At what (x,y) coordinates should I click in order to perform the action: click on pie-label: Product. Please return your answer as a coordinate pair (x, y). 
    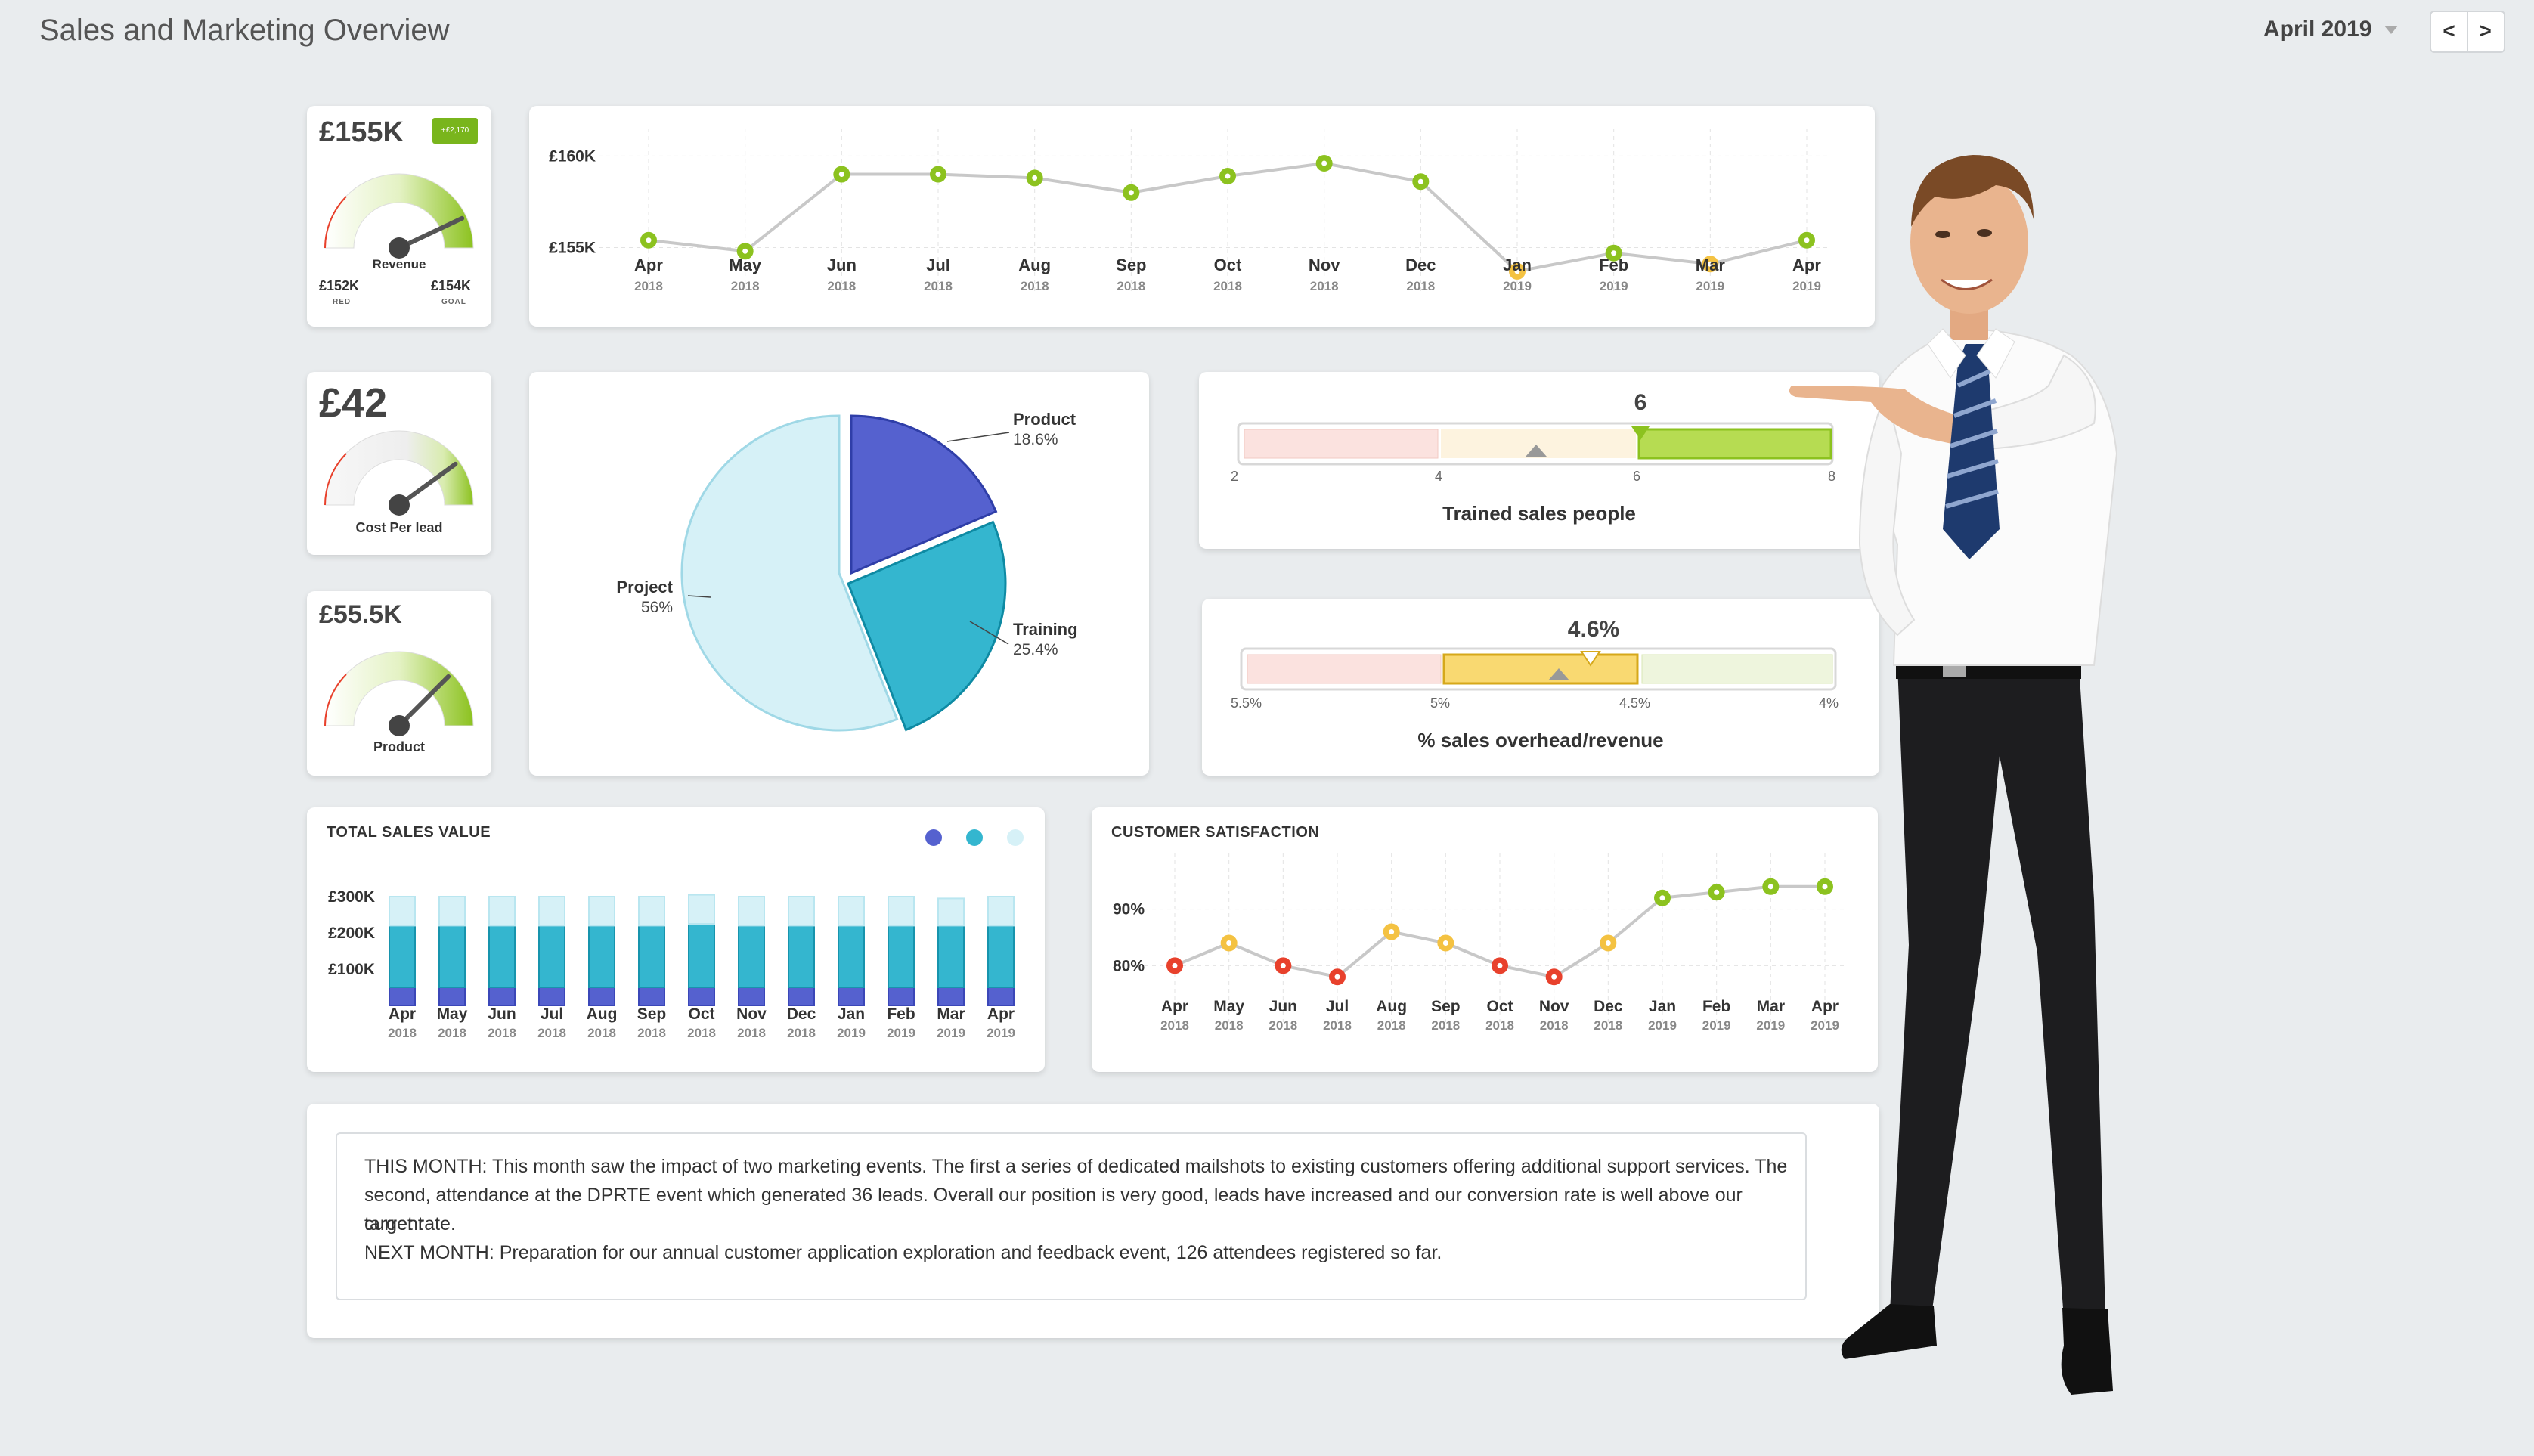
    Looking at the image, I should click on (1044, 419).